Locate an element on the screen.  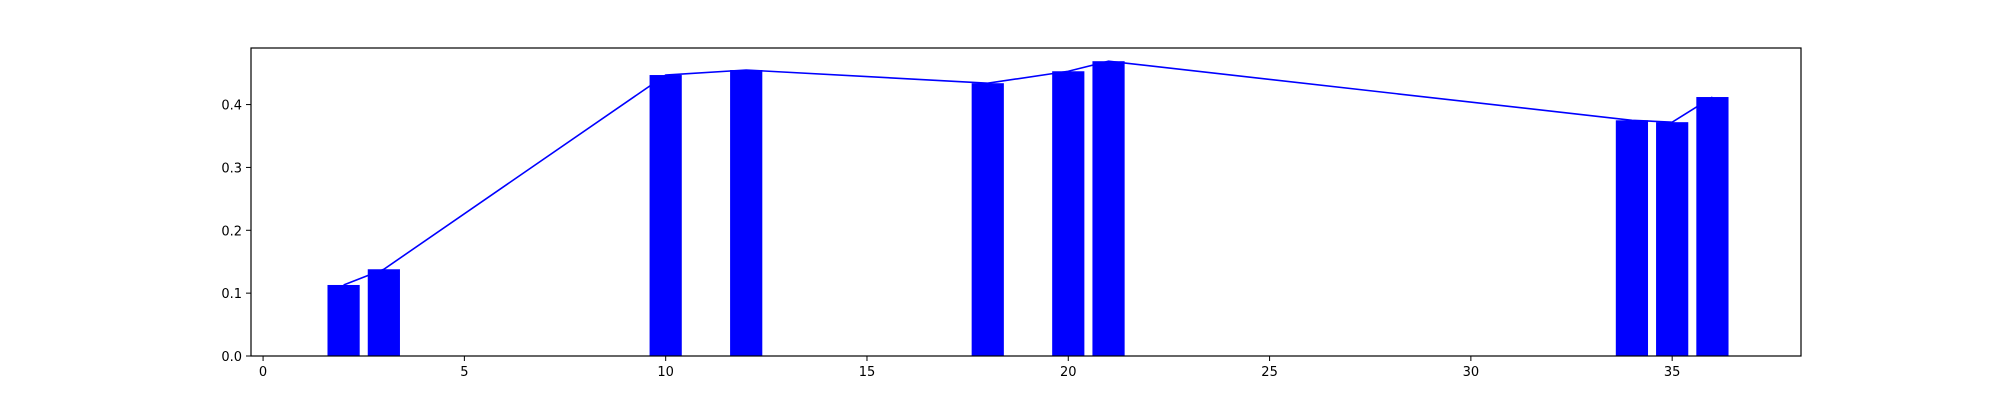
x-tick-label: 15 is located at coordinates (867, 372).